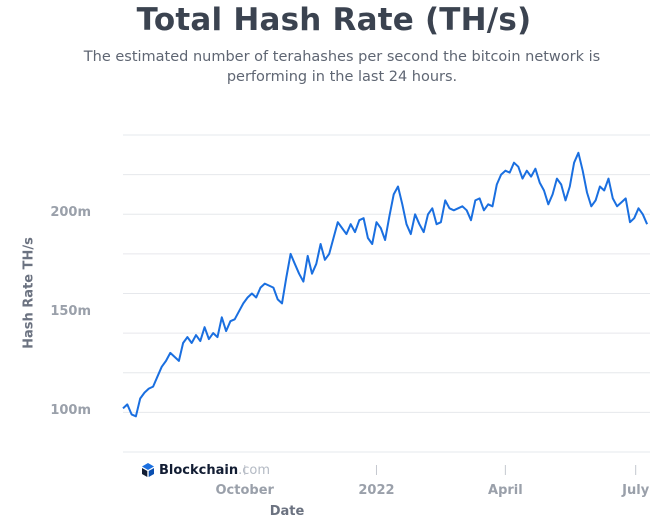  I want to click on brand-logo: Blockchain .com, so click(205, 470).